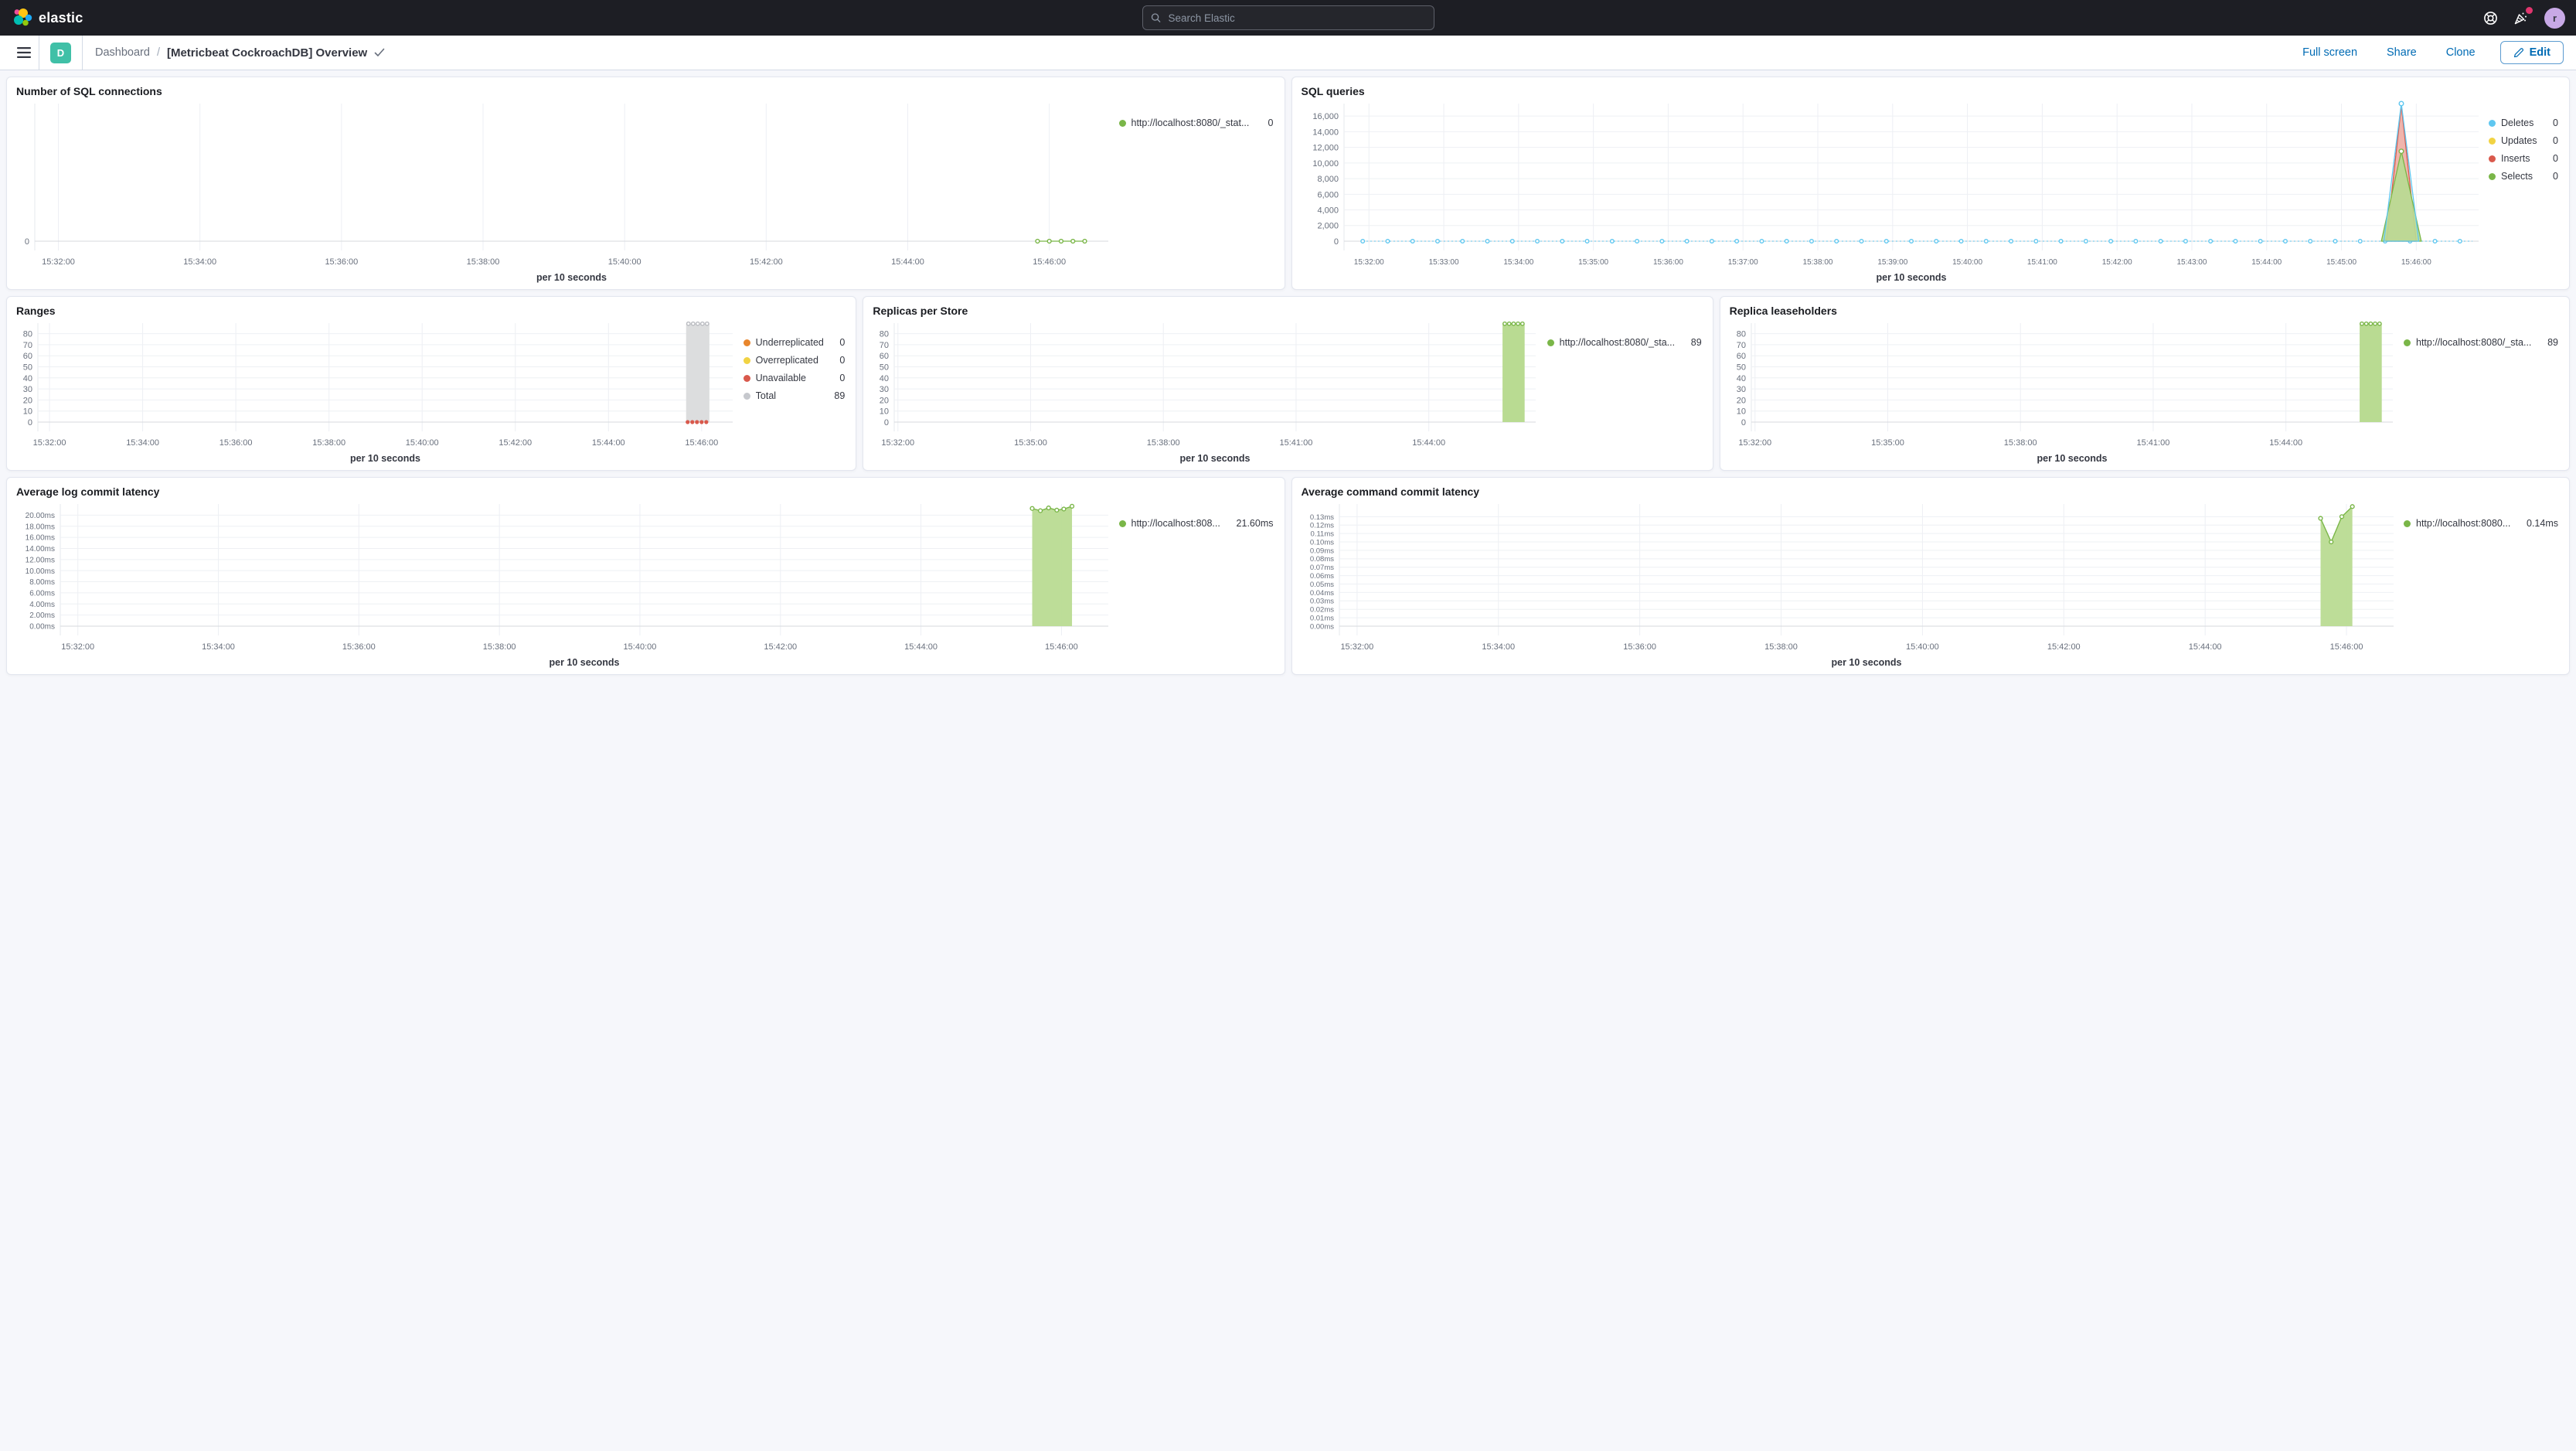  I want to click on chart-legend: http://localhost:8080/_sta... 89, so click(1622, 391).